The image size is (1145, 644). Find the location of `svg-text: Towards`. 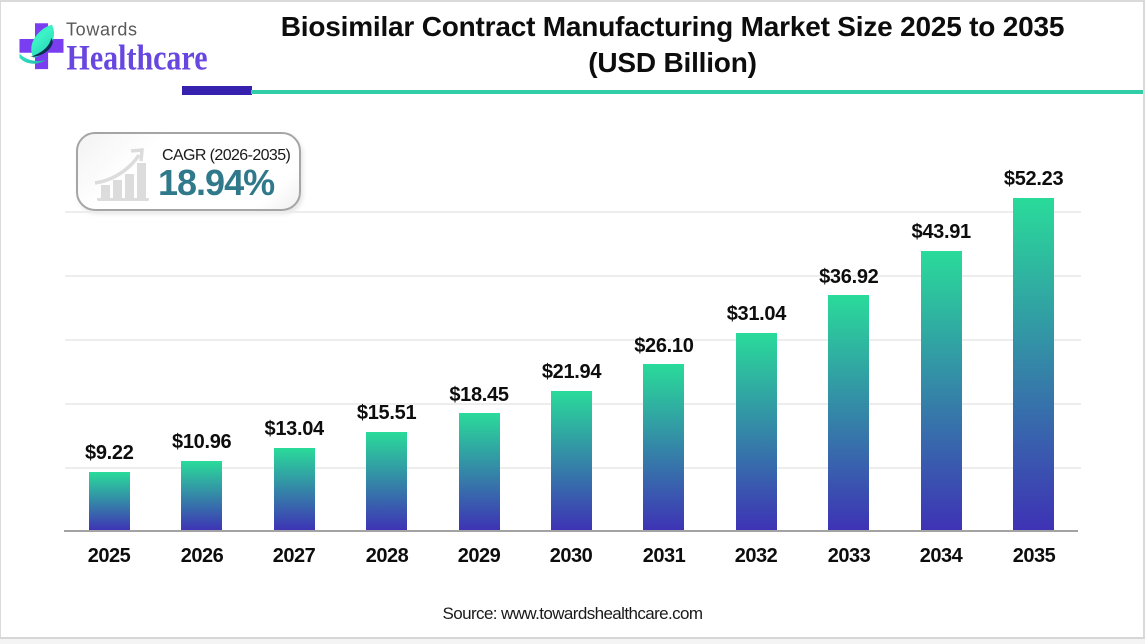

svg-text: Towards is located at coordinates (101, 30).